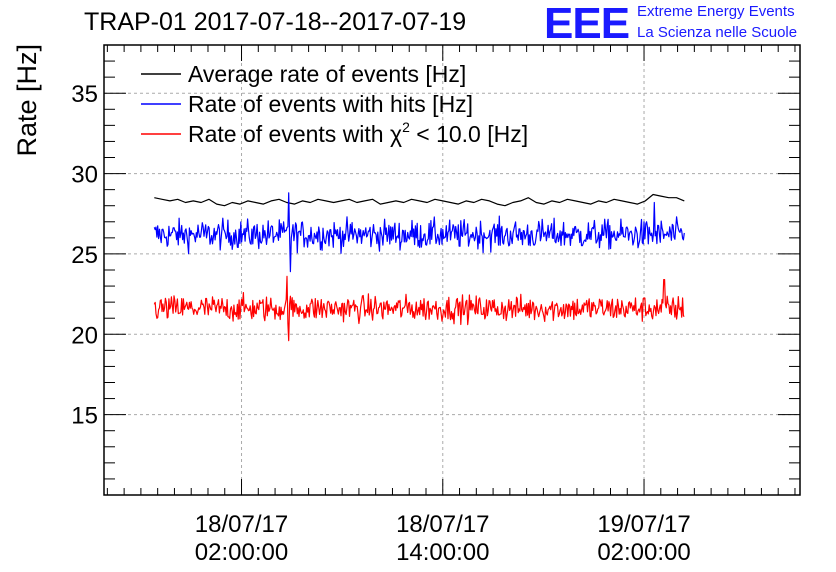  Describe the element at coordinates (717, 32) in the screenshot. I see `logo-line-2: La Scienza nelle Scuole` at that location.